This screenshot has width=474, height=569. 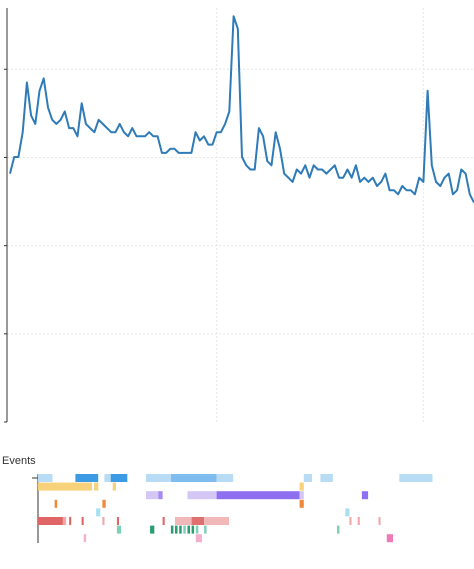 I want to click on y-ticks, so click(x=5, y=245).